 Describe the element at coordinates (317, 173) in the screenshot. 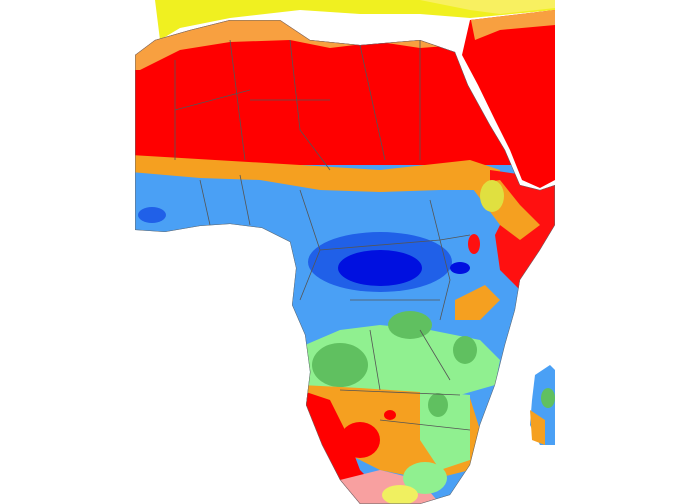

I see `sahel-zone` at that location.